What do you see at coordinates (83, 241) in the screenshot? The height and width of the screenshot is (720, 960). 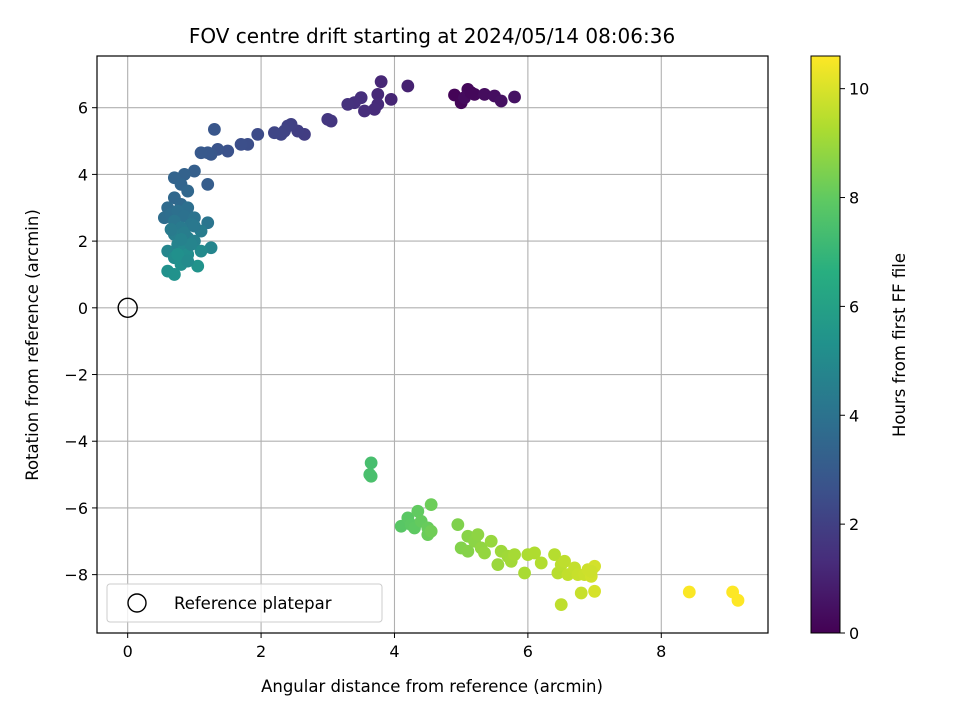 I see `y-tick-label: 2` at bounding box center [83, 241].